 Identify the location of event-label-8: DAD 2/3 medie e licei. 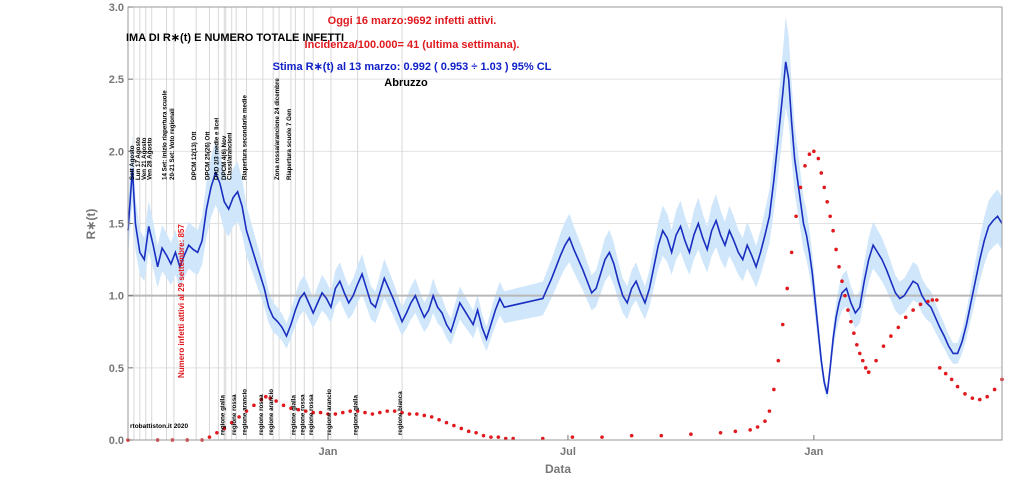
(216, 148).